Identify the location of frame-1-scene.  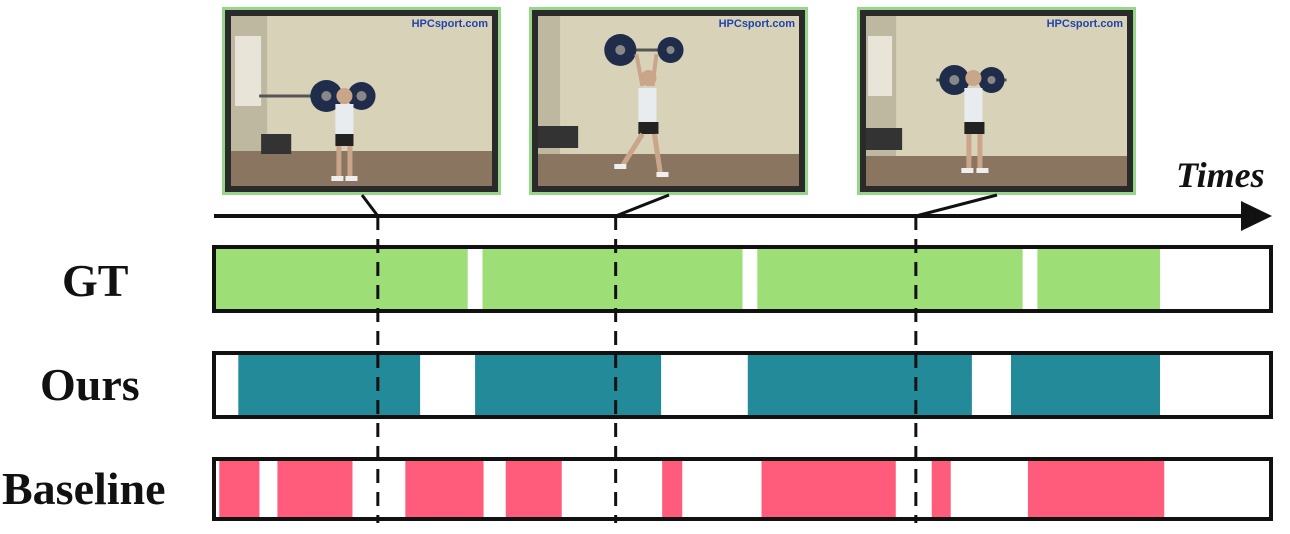
(361, 101).